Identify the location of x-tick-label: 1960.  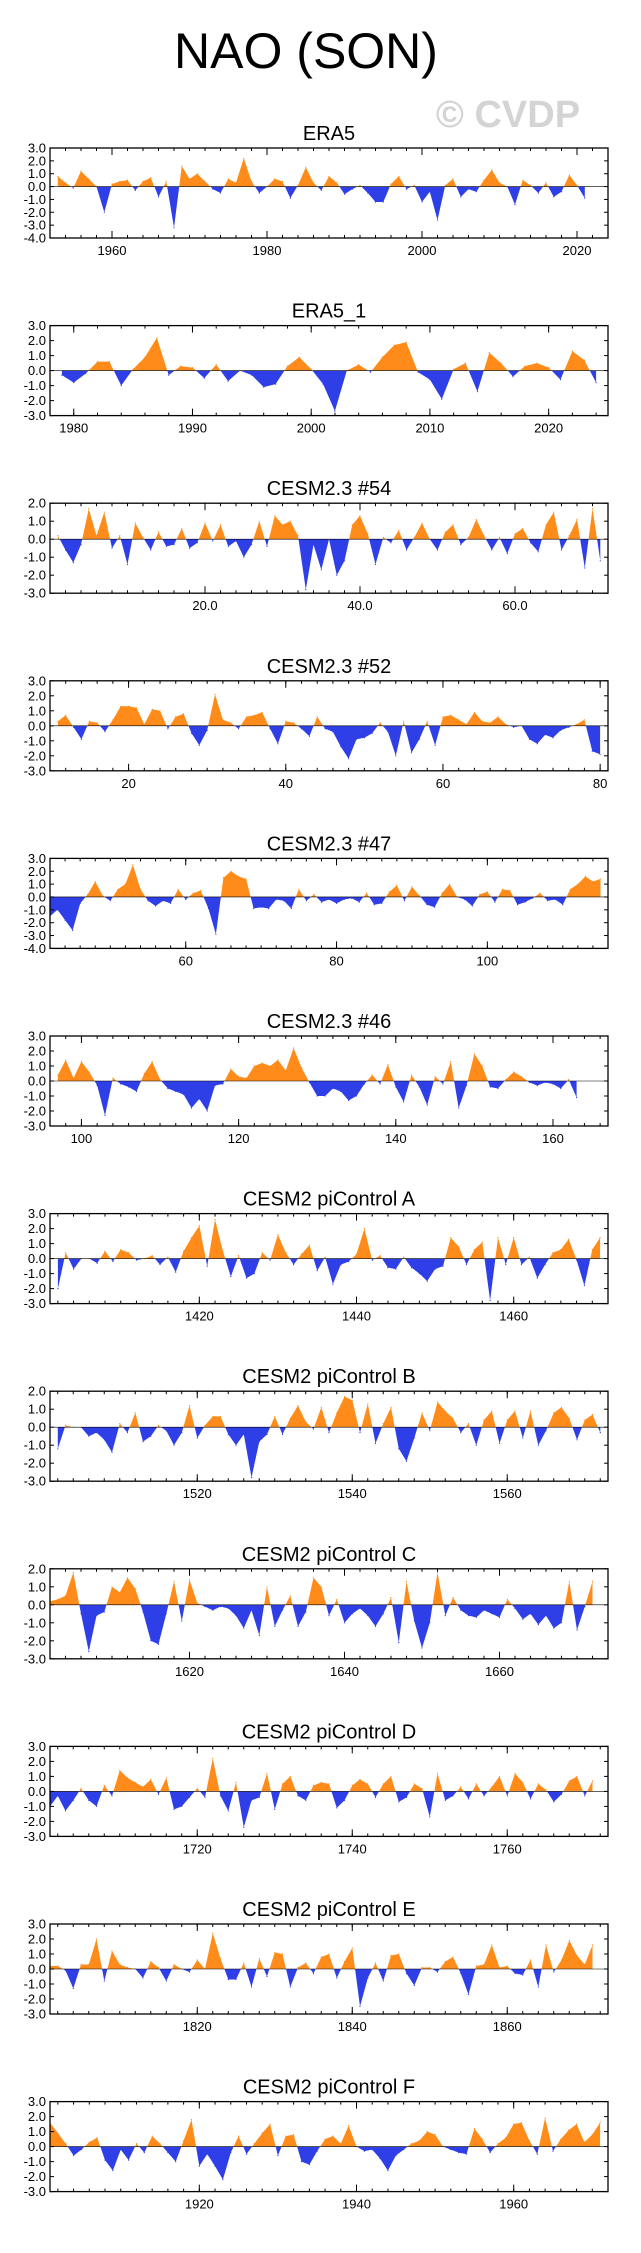
(112, 250).